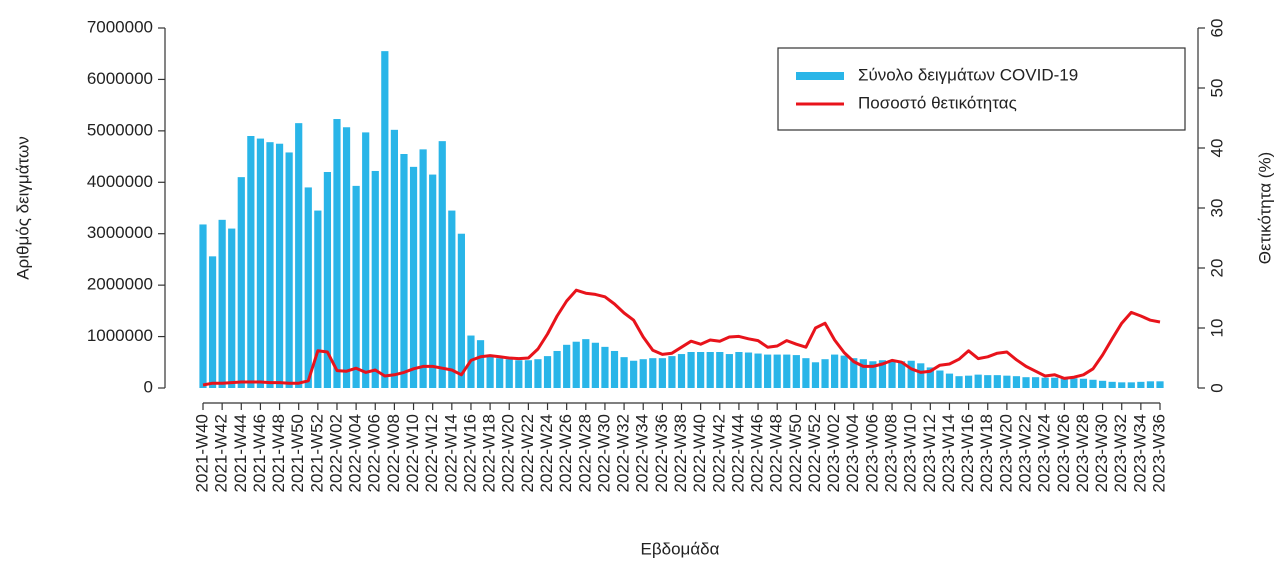 Image resolution: width=1282 pixels, height=563 pixels. I want to click on x-tick-label: 2023-W24, so click(1044, 453).